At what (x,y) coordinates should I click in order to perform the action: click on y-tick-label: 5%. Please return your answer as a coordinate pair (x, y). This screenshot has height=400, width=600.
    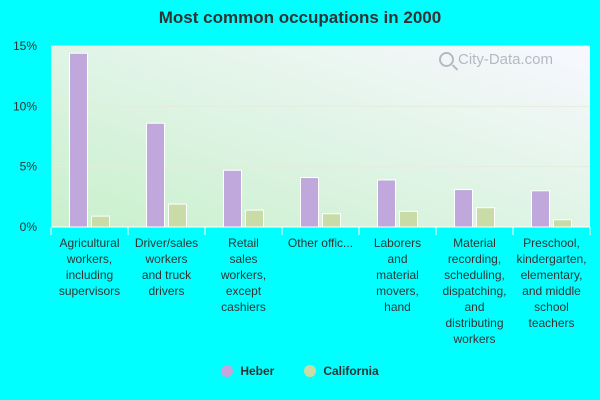
    Looking at the image, I should click on (29, 167).